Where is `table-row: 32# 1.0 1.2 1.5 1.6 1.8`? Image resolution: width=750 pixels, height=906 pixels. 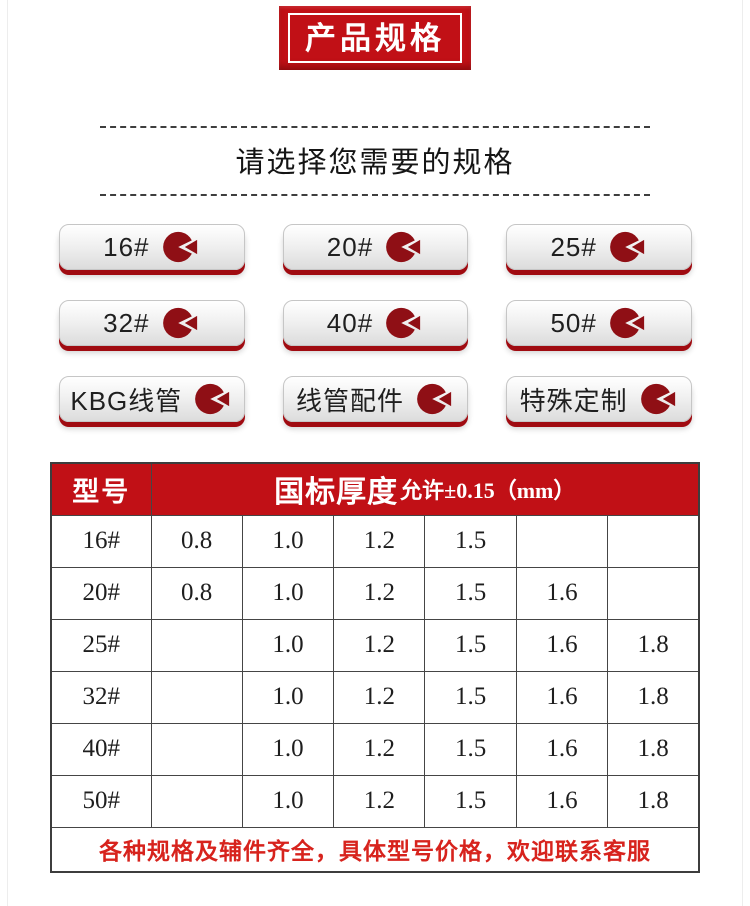 table-row: 32# 1.0 1.2 1.5 1.6 1.8 is located at coordinates (375, 697).